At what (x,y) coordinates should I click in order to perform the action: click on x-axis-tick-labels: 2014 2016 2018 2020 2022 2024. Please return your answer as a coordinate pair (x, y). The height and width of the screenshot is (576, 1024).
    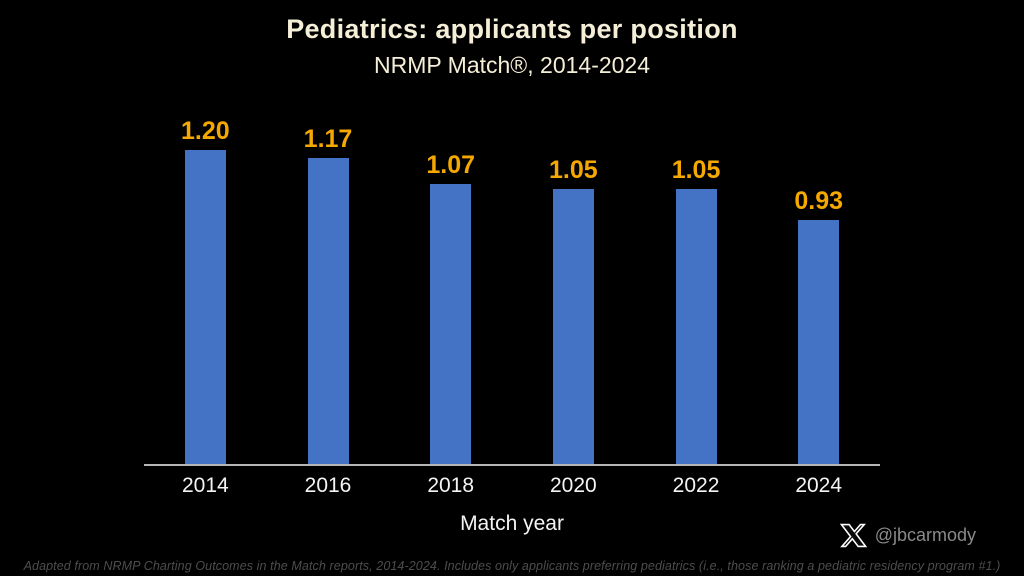
    Looking at the image, I should click on (512, 486).